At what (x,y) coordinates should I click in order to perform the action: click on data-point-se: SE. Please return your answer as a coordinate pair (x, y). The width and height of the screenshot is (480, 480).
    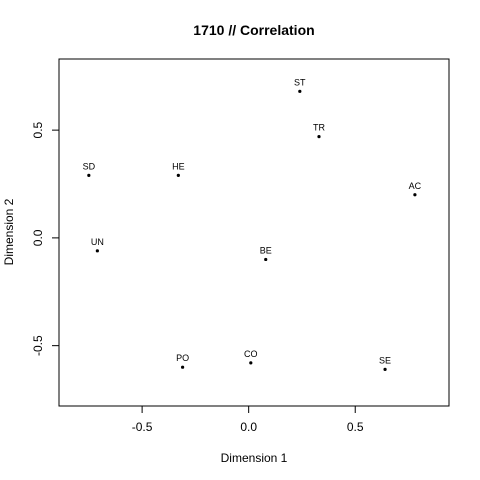
    Looking at the image, I should click on (385, 363).